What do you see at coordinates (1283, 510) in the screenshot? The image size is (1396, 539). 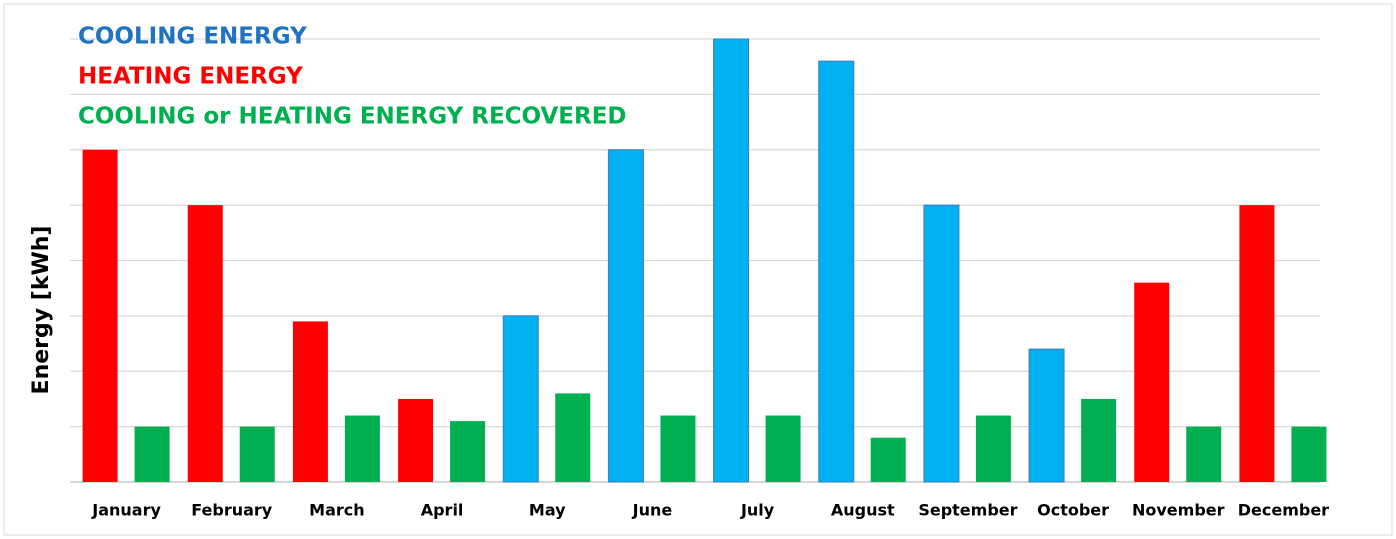 I see `x-tick-label: December` at bounding box center [1283, 510].